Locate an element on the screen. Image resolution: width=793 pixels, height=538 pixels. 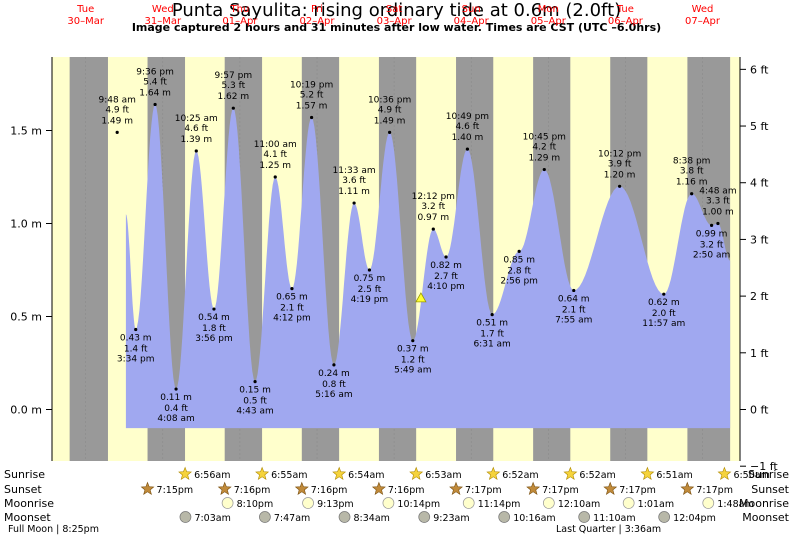
day-name-1: Wed is located at coordinates (163, 9).